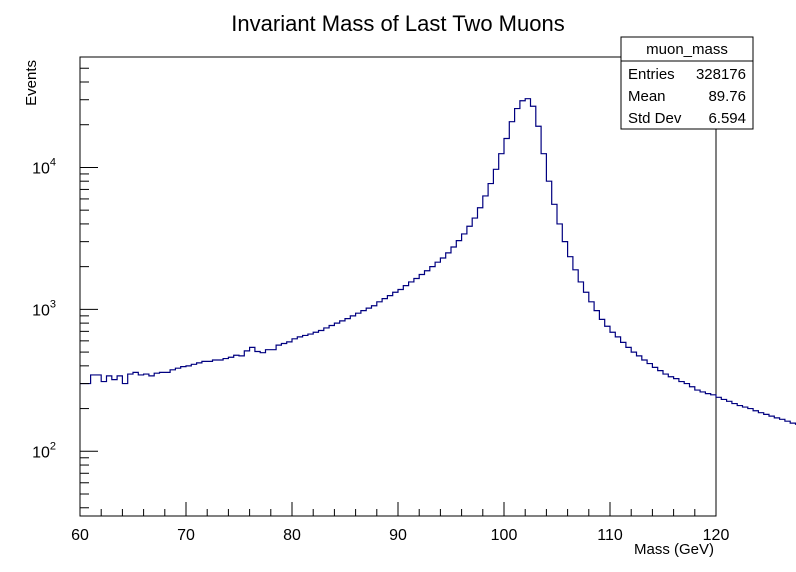 This screenshot has width=796, height=572. Describe the element at coordinates (31, 83) in the screenshot. I see `y-axis-label: Events` at that location.